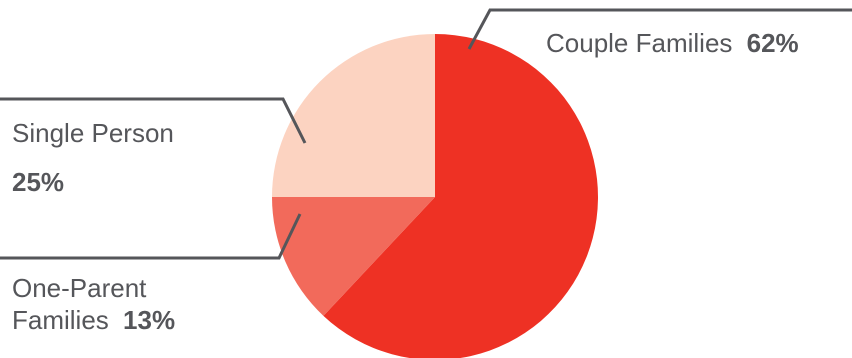  I want to click on label-single-person-pct: 25%, so click(38, 182).